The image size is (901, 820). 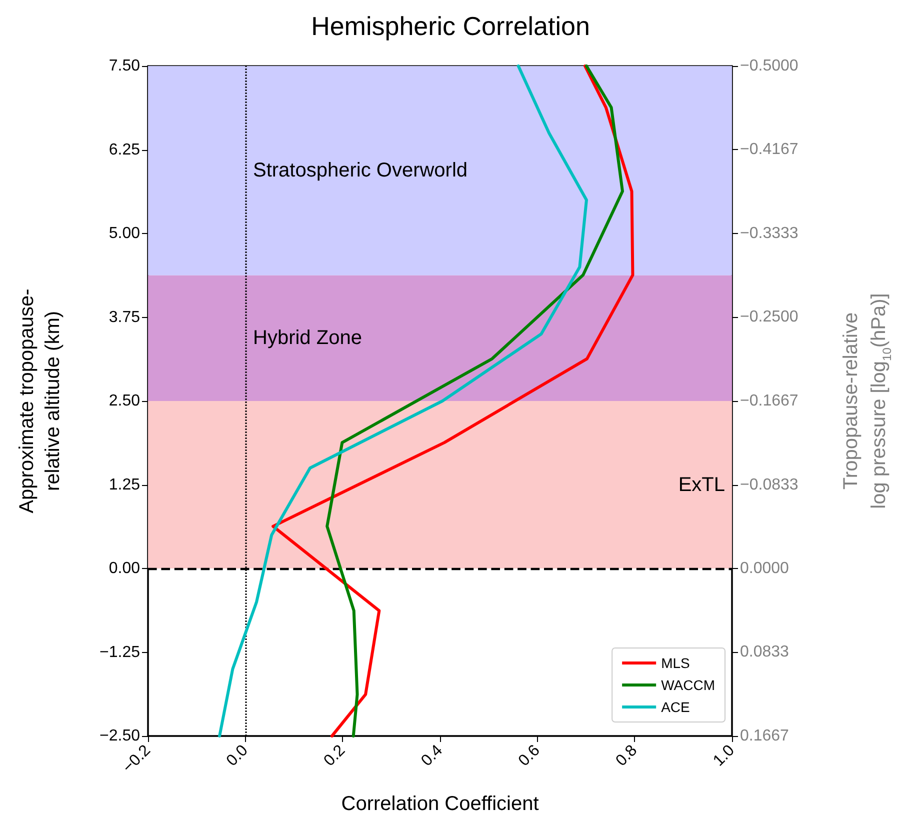 What do you see at coordinates (307, 338) in the screenshot?
I see `band-label: Hybrid Zone` at bounding box center [307, 338].